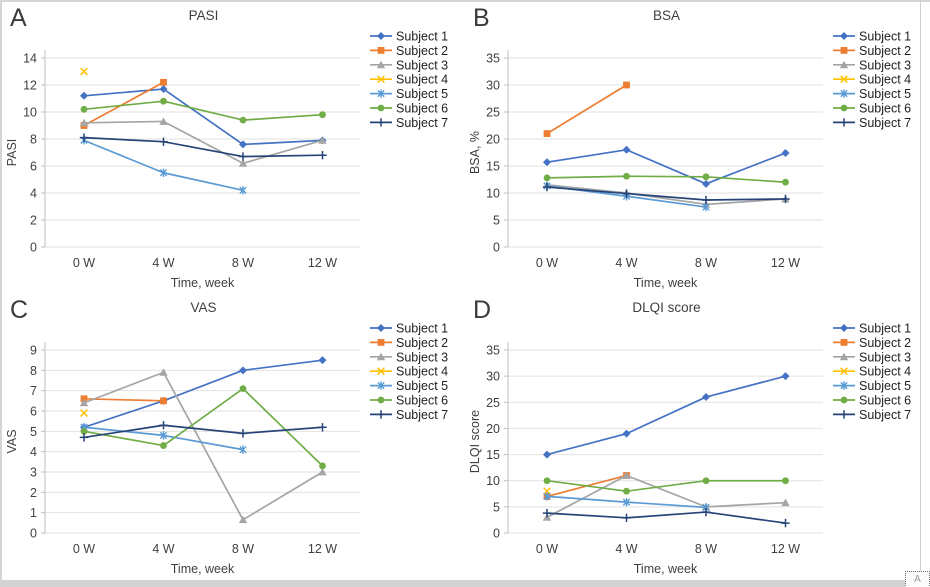  Describe the element at coordinates (465, 583) in the screenshot. I see `window-edge-bottom` at that location.